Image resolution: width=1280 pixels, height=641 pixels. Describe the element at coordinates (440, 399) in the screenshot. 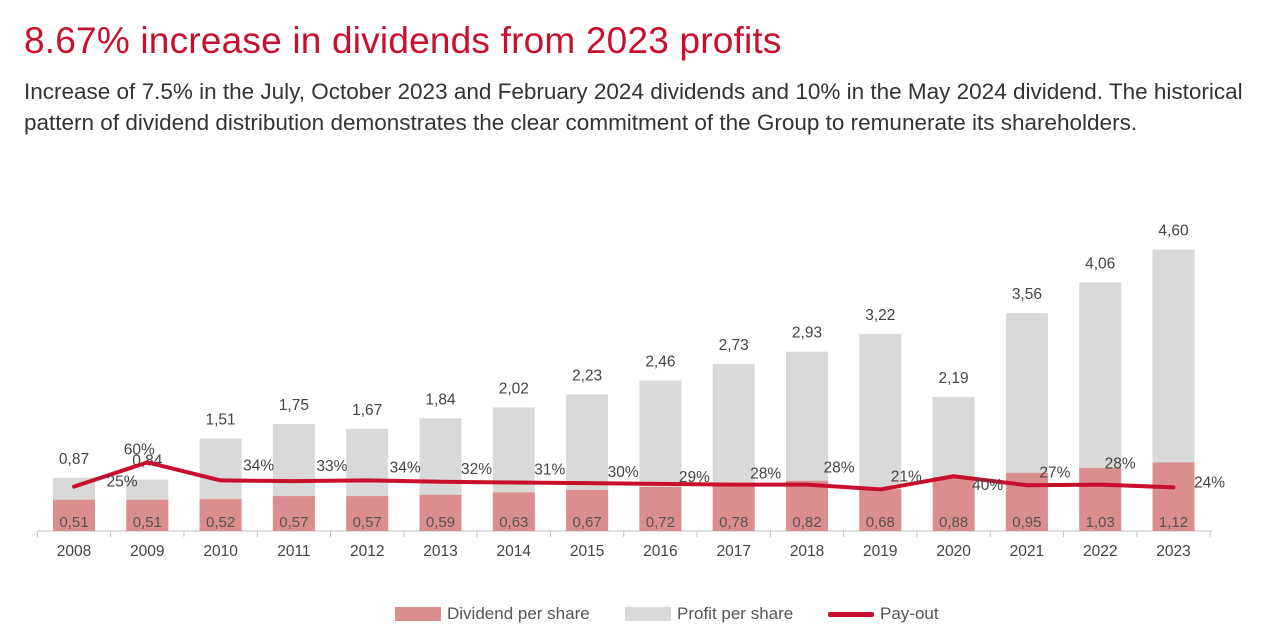

I see `profit-data-label: 1,84` at that location.